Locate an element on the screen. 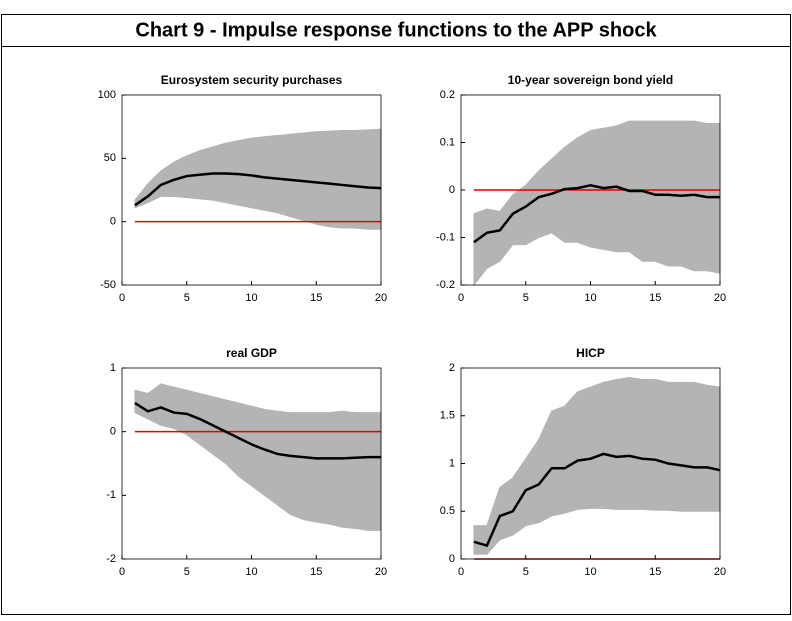 The width and height of the screenshot is (792, 621). y-tick-label: 0.2 is located at coordinates (447, 95).